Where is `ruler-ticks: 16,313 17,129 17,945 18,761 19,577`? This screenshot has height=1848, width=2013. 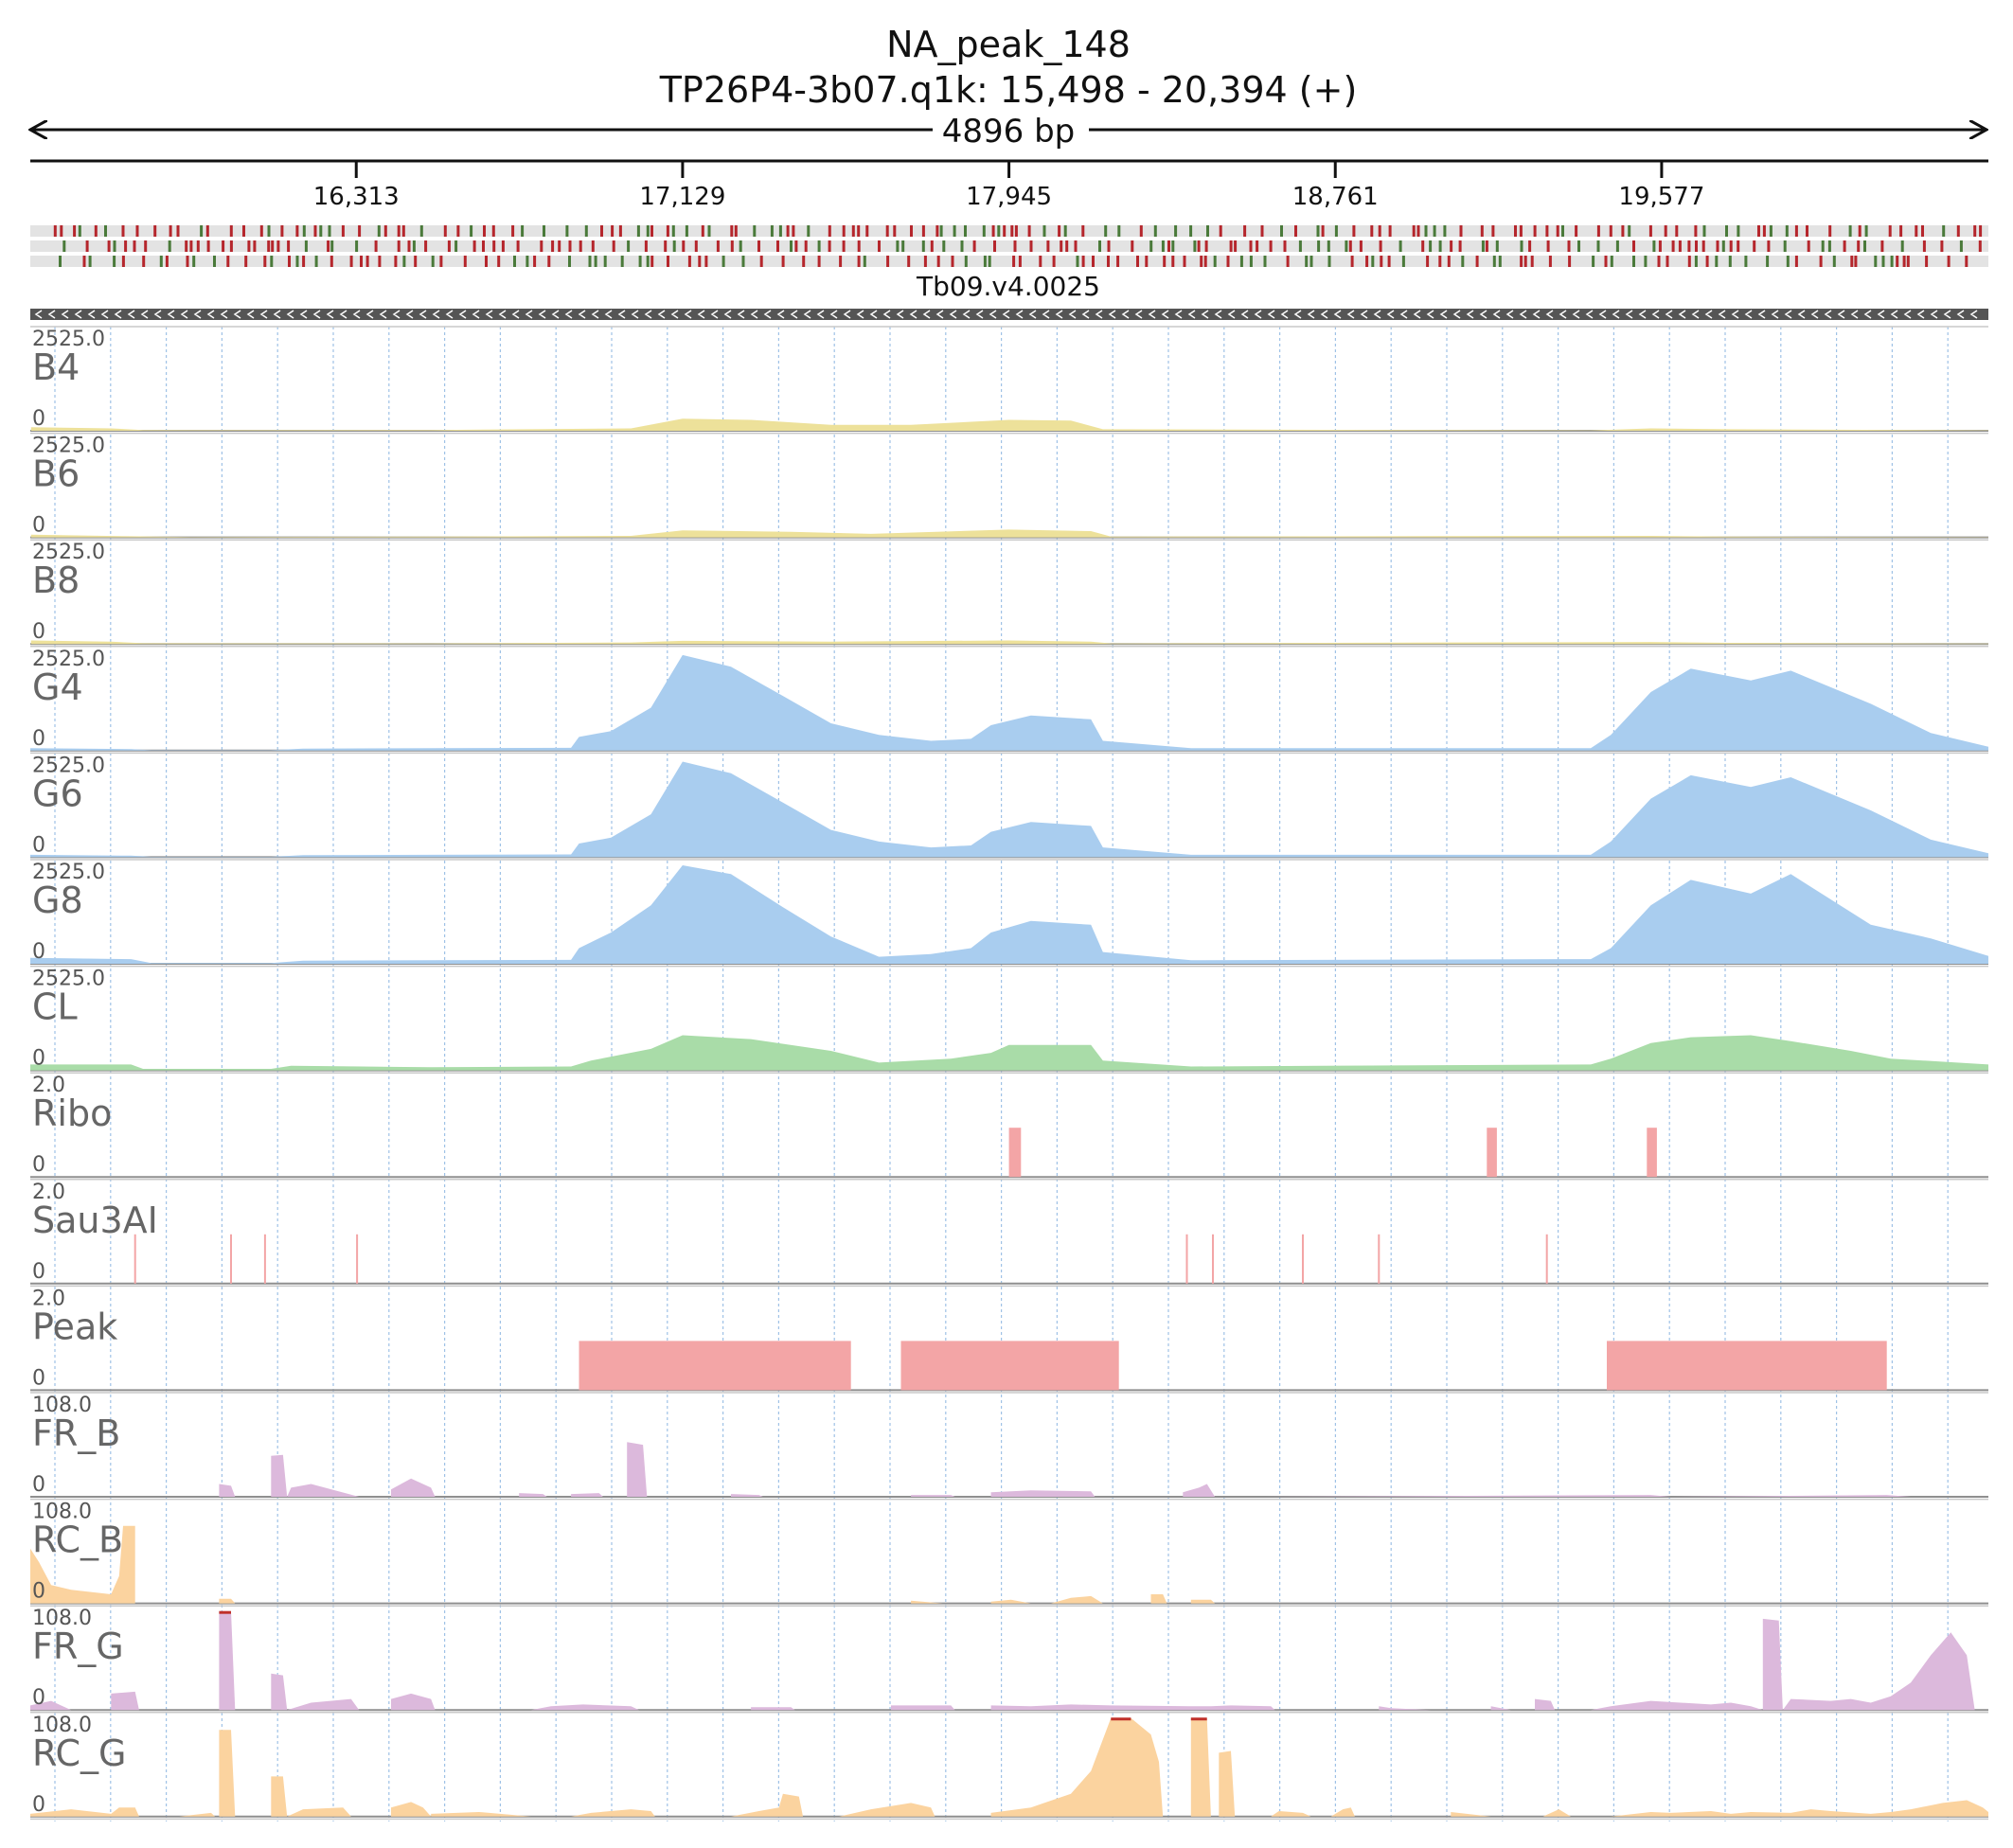 ruler-ticks: 16,313 17,129 17,945 18,761 19,577 is located at coordinates (1008, 186).